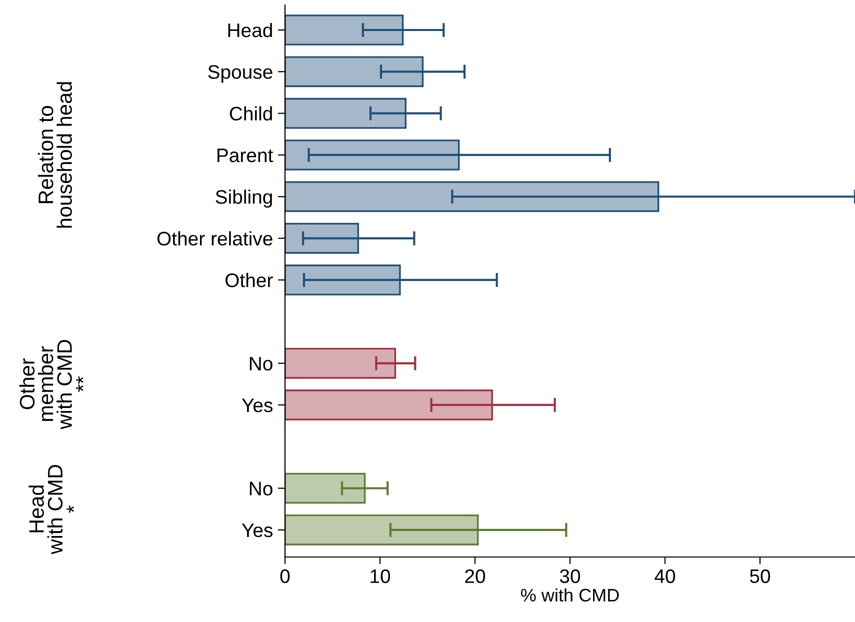 This screenshot has height=622, width=855. What do you see at coordinates (251, 113) in the screenshot?
I see `y-tick-label: Child` at bounding box center [251, 113].